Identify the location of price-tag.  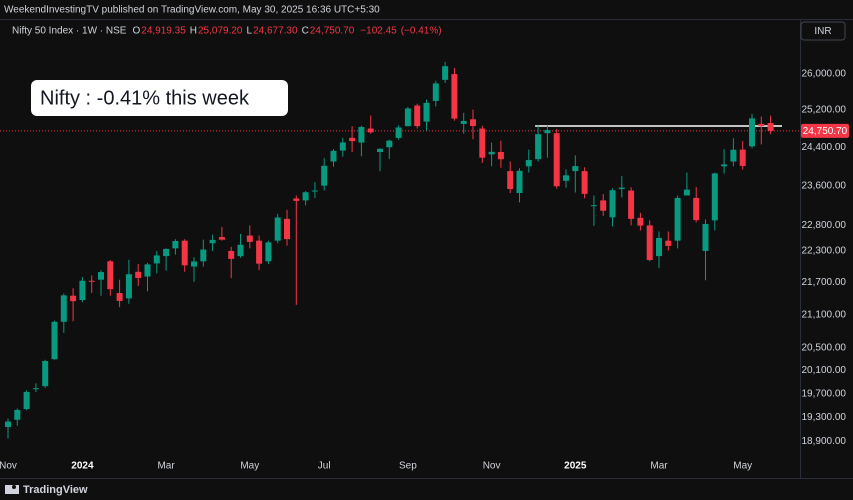
(825, 130).